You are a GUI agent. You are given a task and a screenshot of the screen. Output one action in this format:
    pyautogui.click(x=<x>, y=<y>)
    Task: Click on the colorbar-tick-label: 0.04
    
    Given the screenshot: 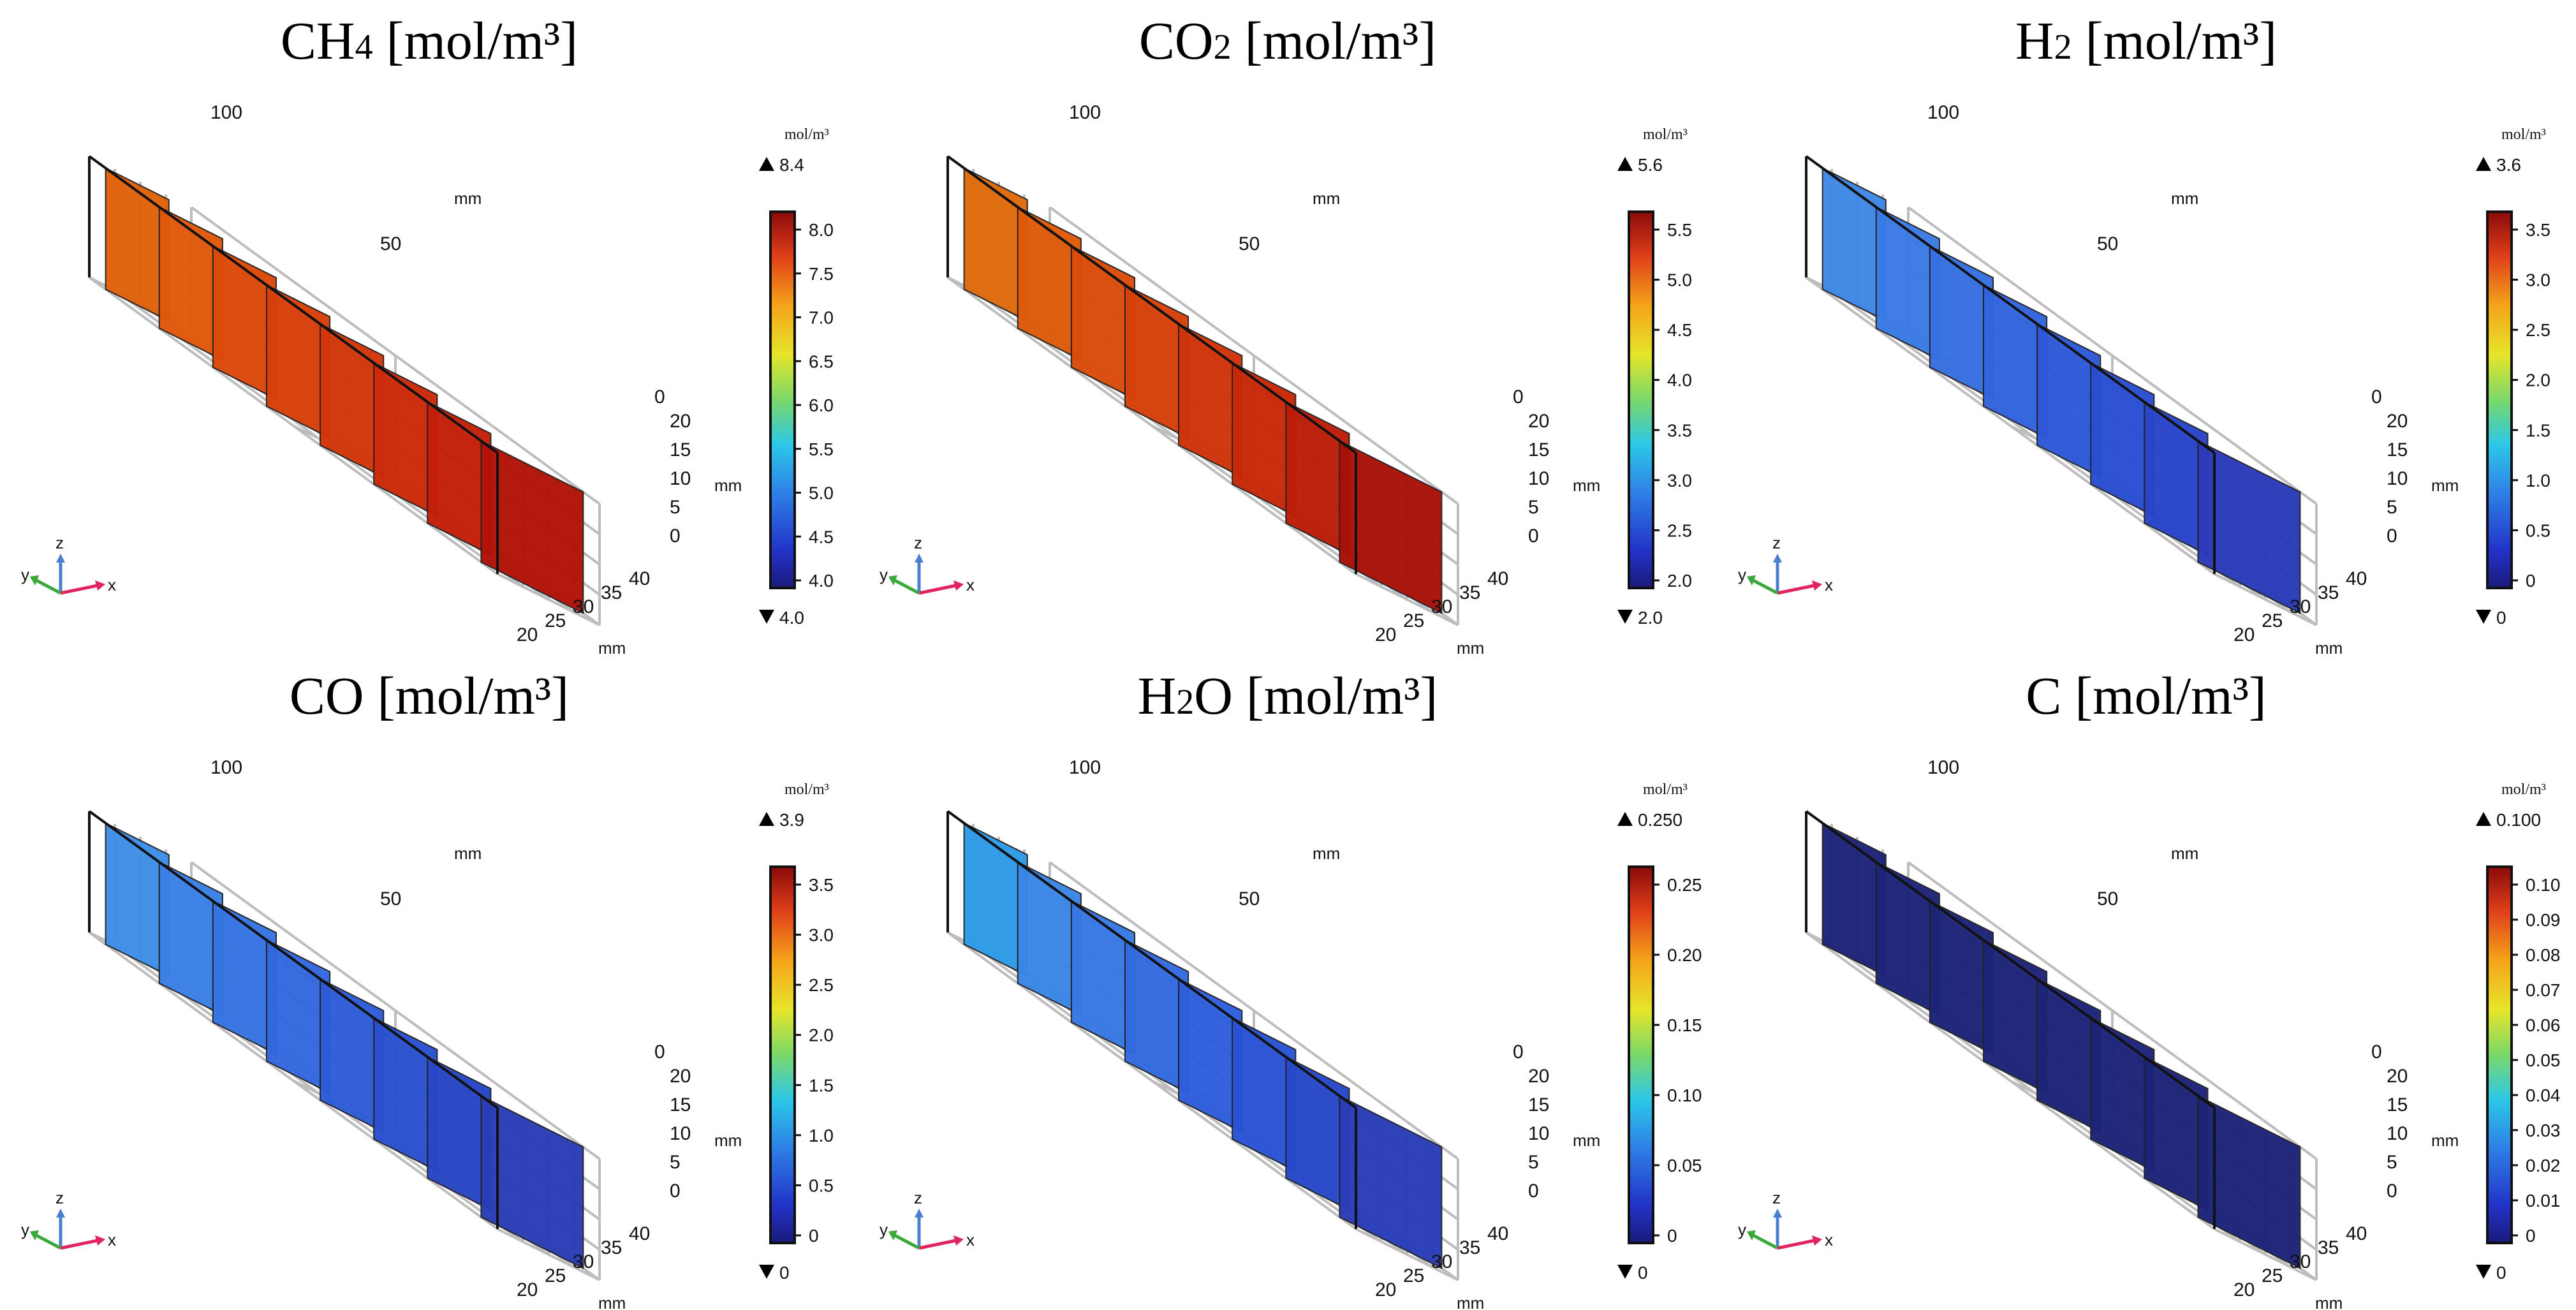 What is the action you would take?
    pyautogui.click(x=2543, y=1095)
    